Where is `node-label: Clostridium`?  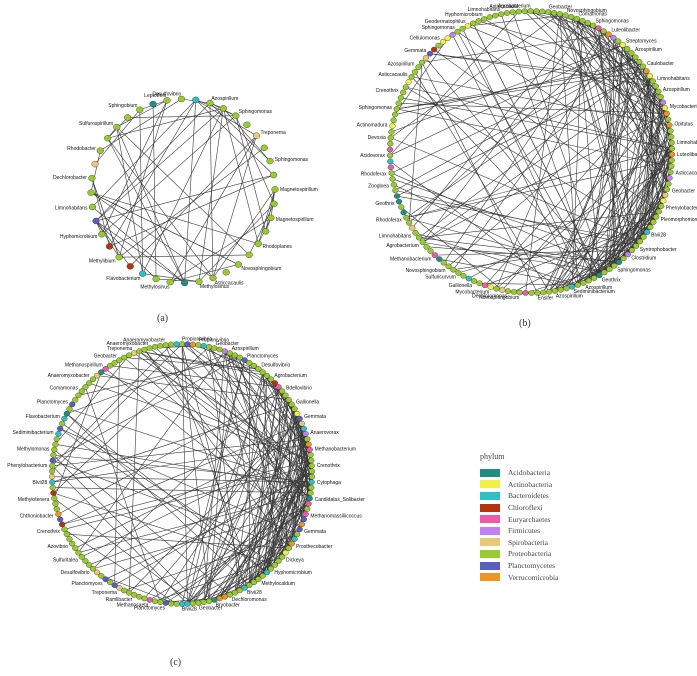
node-label: Clostridium is located at coordinates (643, 259).